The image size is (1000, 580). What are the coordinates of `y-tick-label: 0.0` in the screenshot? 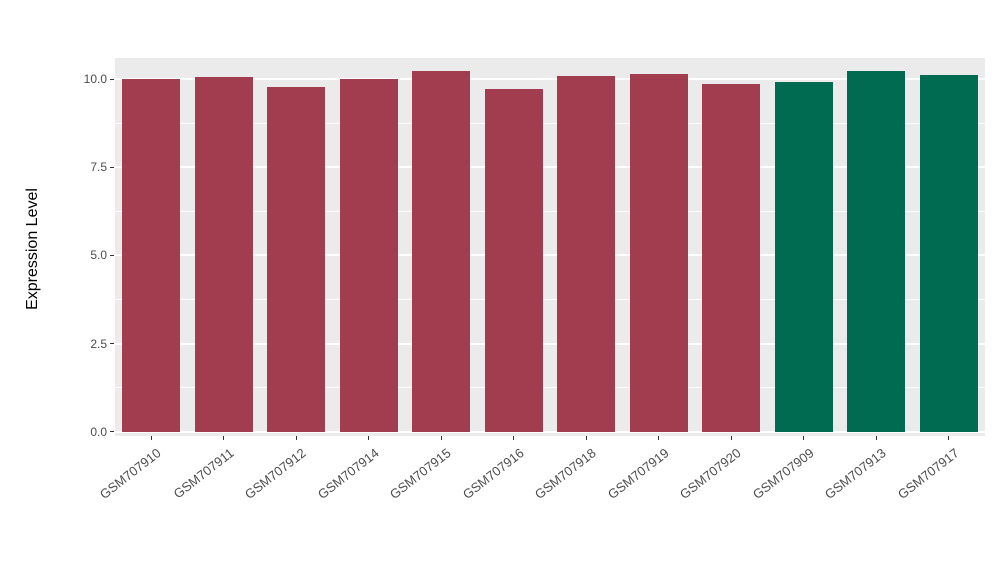 It's located at (98, 431).